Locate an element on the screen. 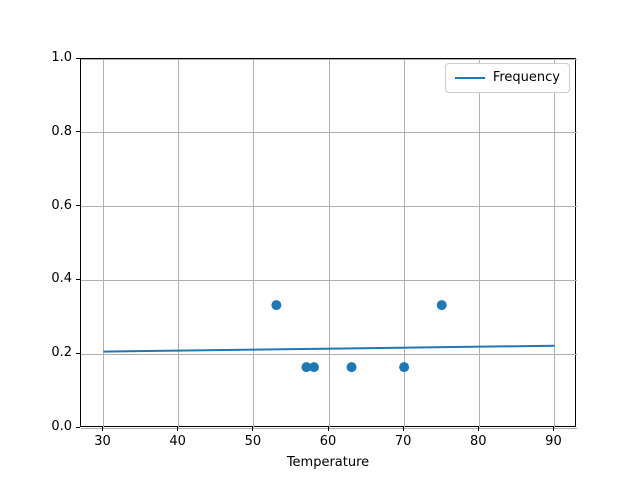 This screenshot has width=640, height=480. x-tick-label: 90 is located at coordinates (553, 441).